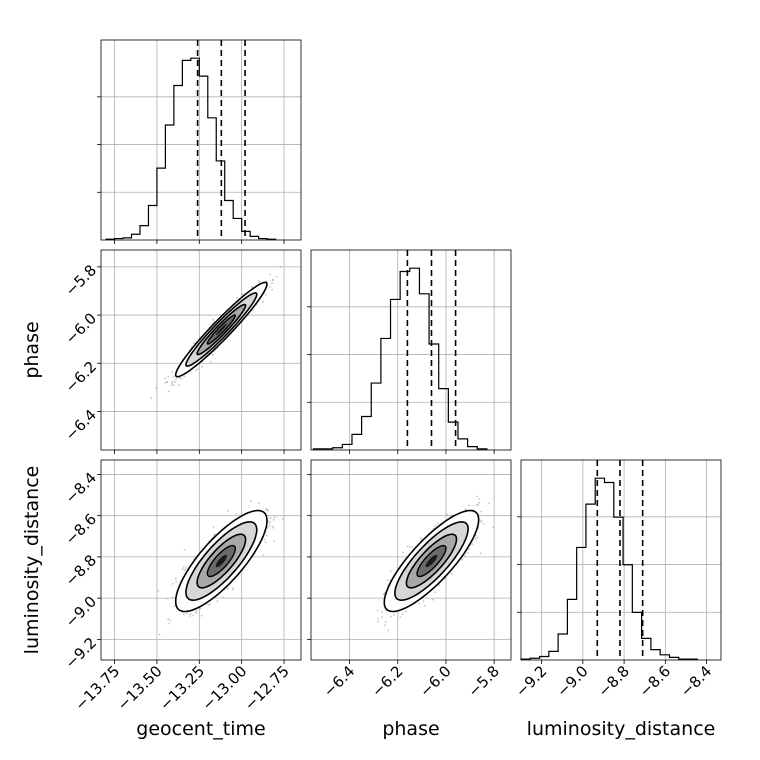 This screenshot has height=760, width=760. Describe the element at coordinates (339, 681) in the screenshot. I see `x-tick-label: −6.4` at that location.